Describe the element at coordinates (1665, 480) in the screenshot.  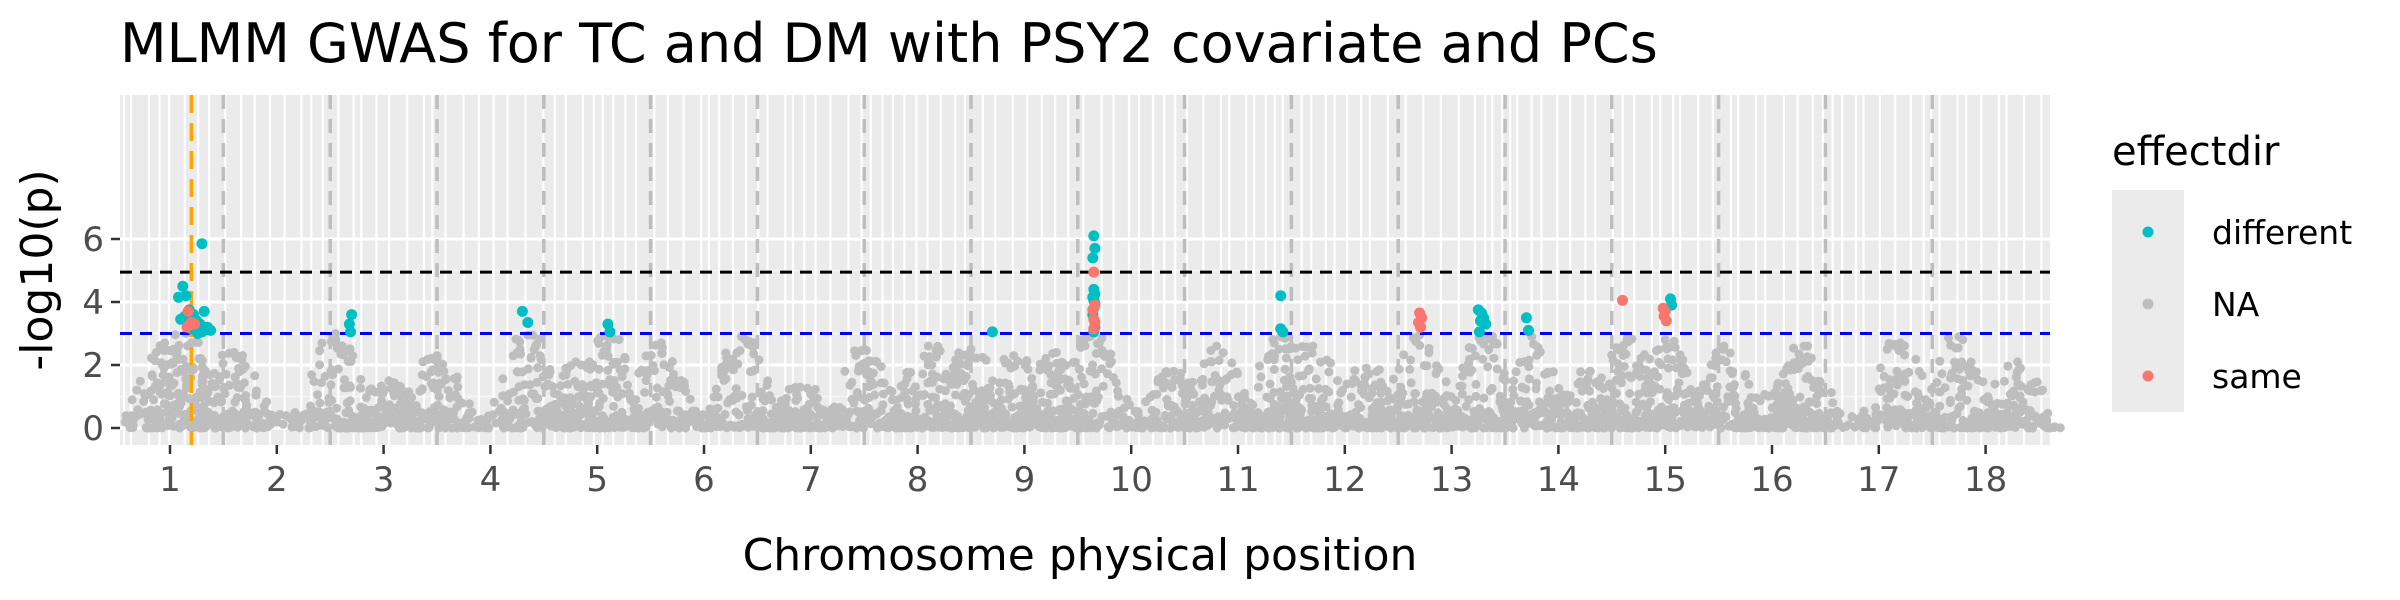
I see `x-tick-label: 15` at that location.